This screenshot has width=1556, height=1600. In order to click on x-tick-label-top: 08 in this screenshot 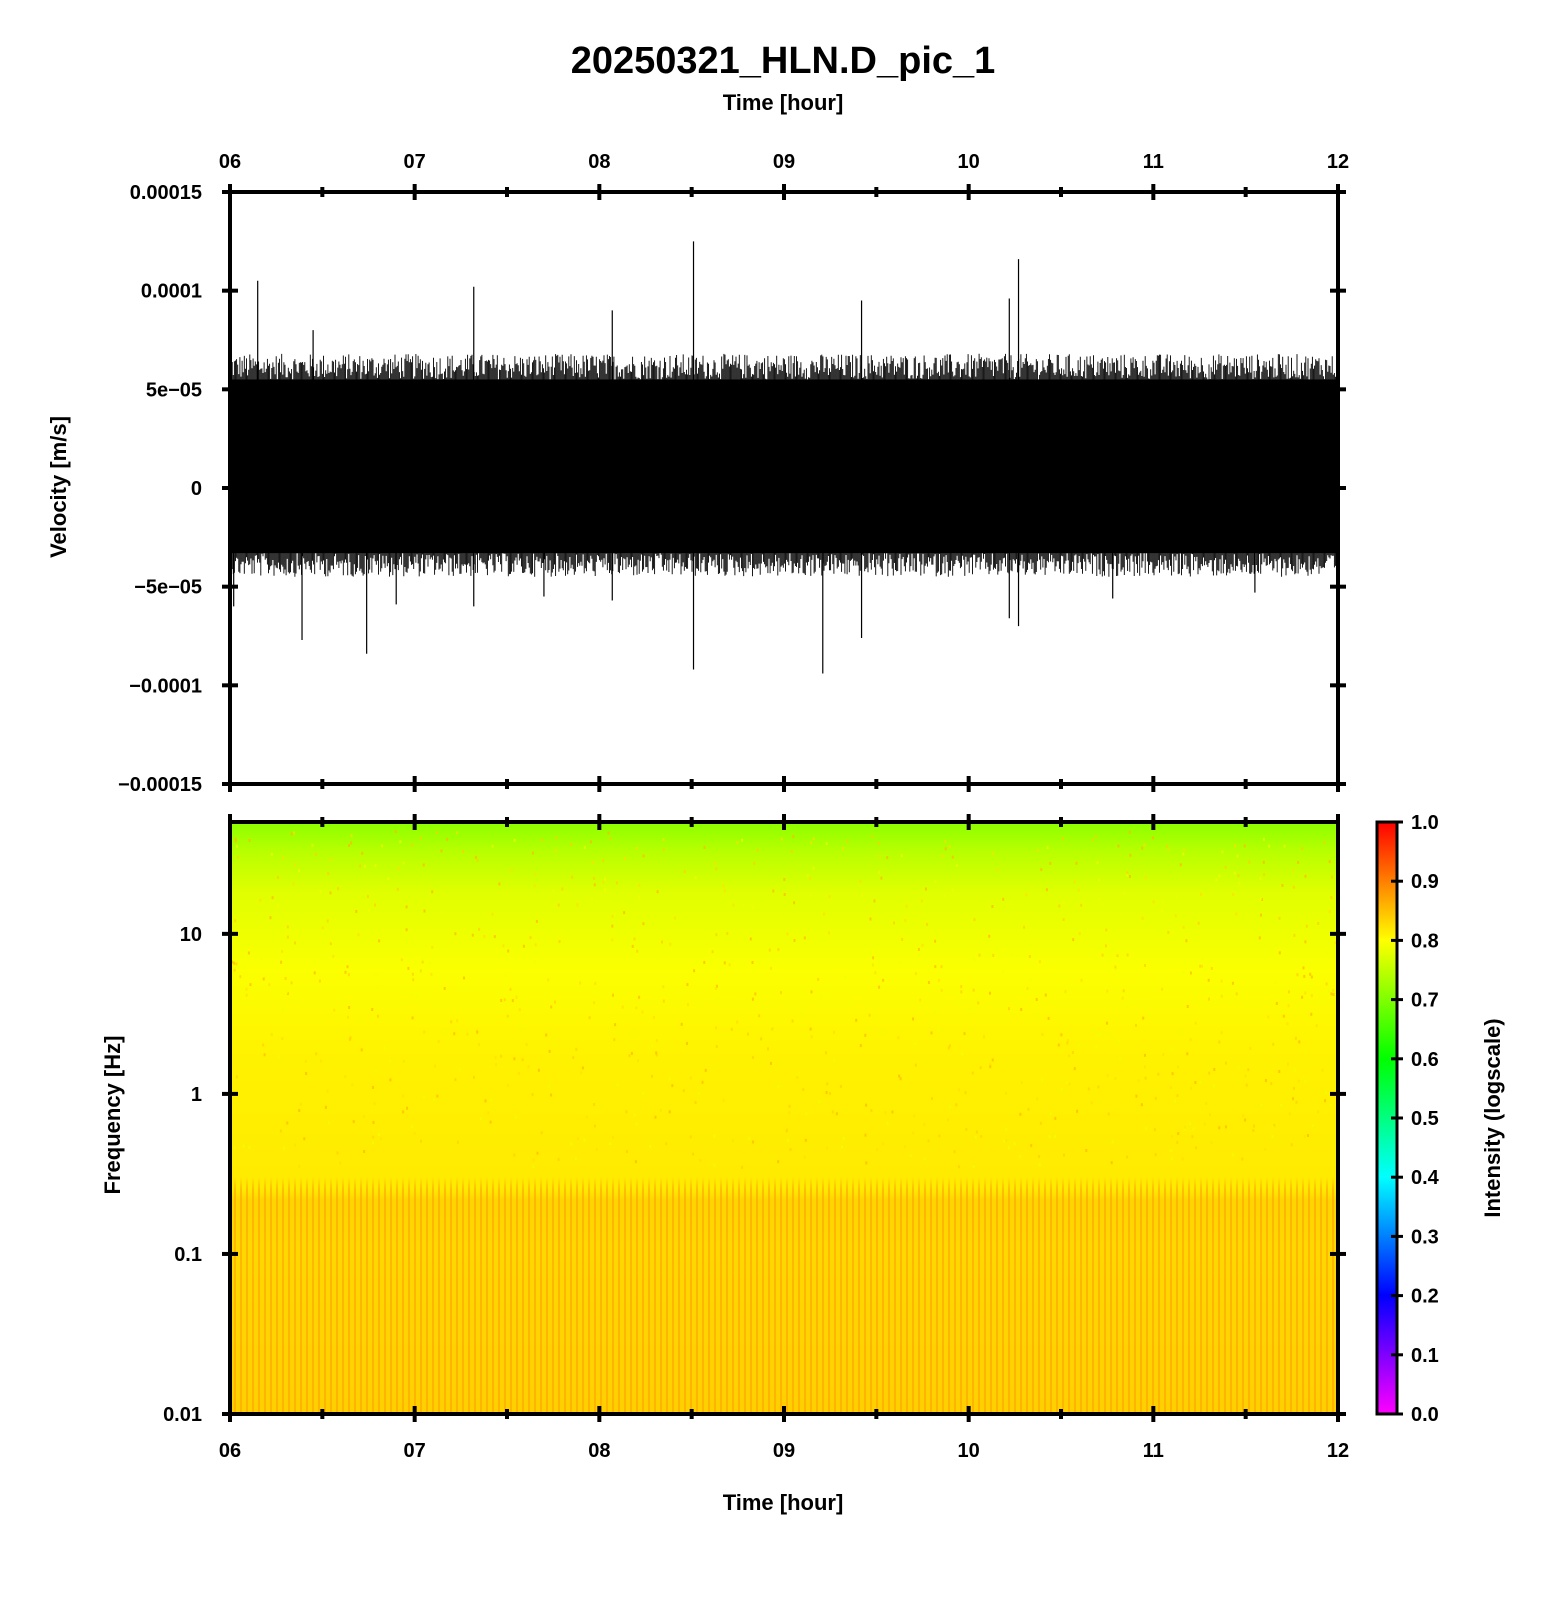, I will do `click(599, 162)`.